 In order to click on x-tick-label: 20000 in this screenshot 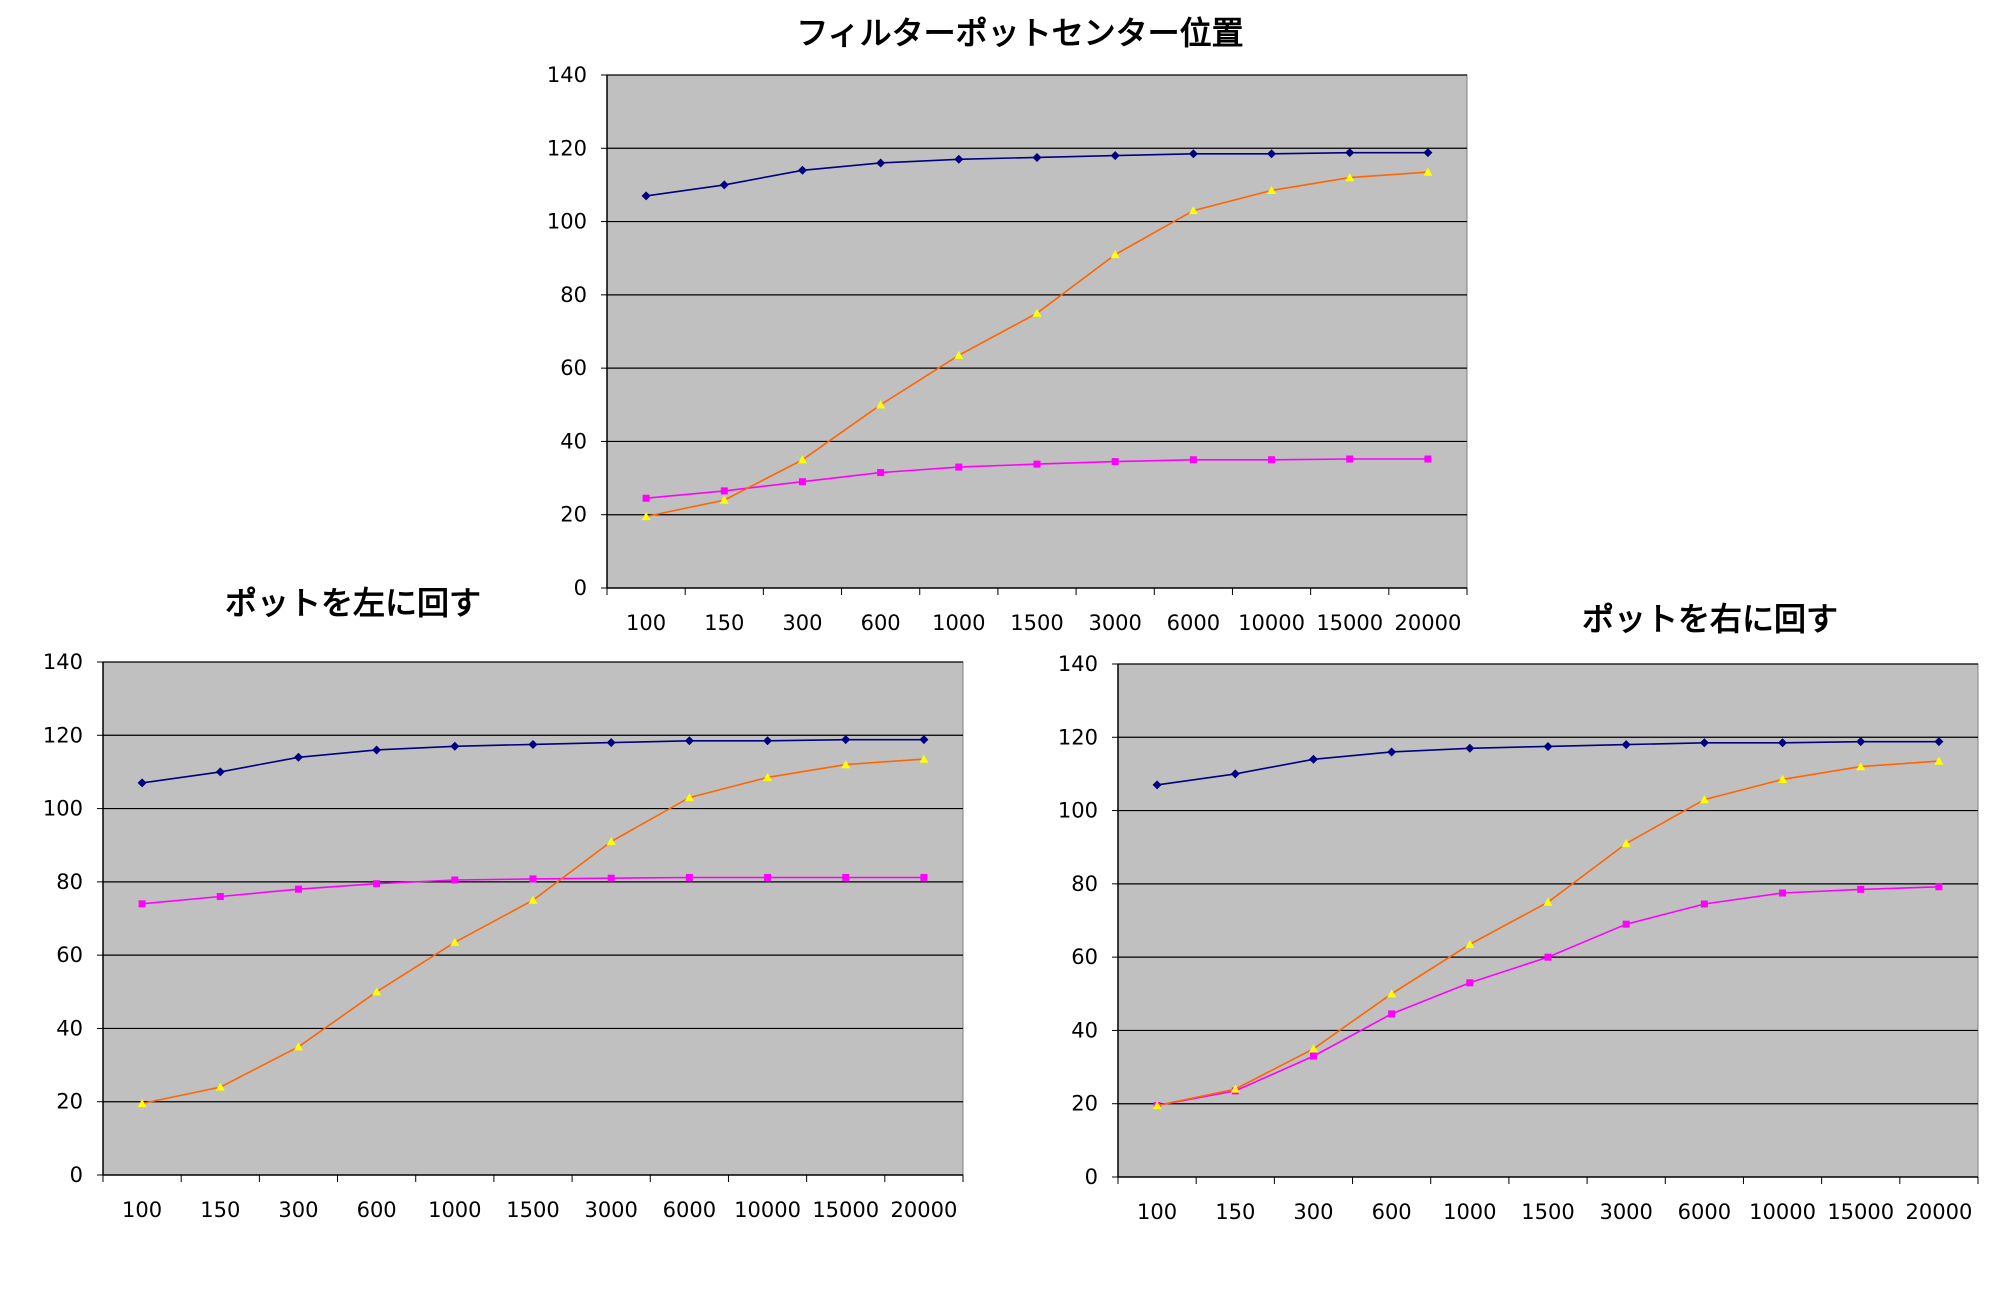, I will do `click(1428, 623)`.